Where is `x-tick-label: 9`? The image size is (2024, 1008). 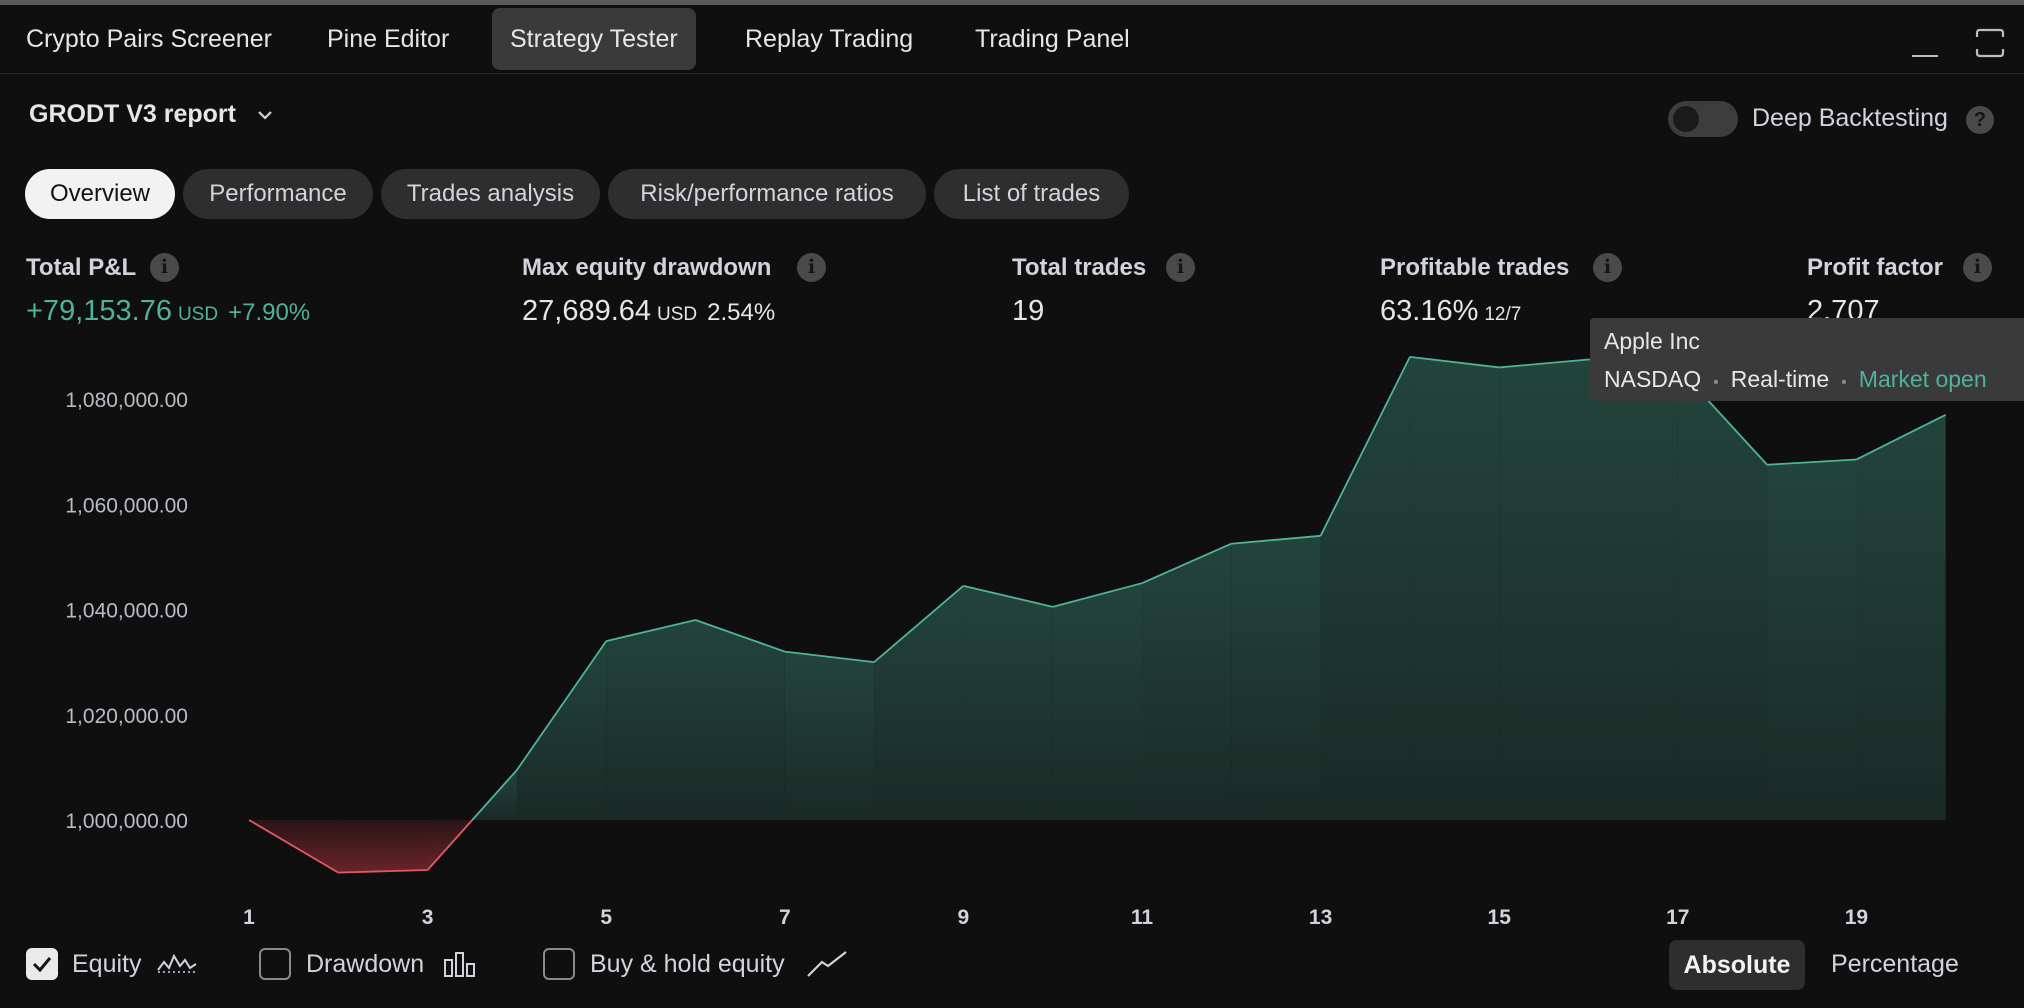 x-tick-label: 9 is located at coordinates (964, 917).